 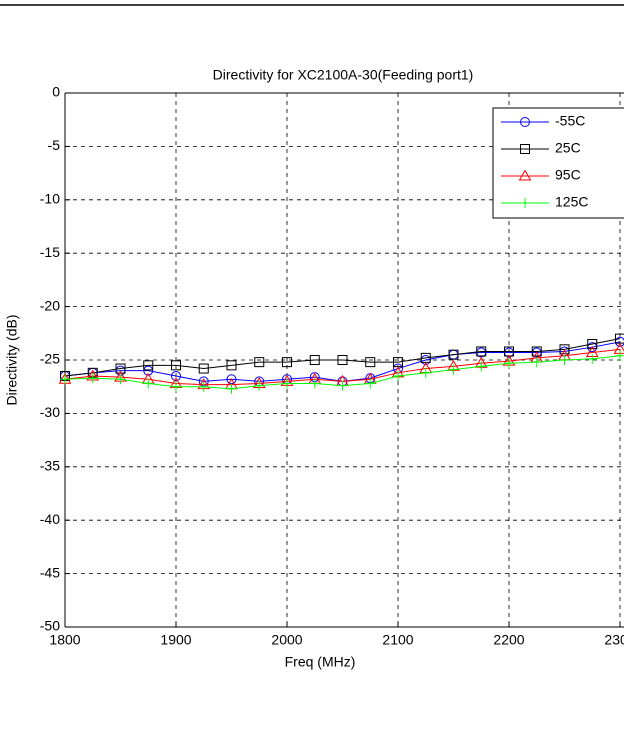 What do you see at coordinates (50, 466) in the screenshot?
I see `y-tick-label: -35` at bounding box center [50, 466].